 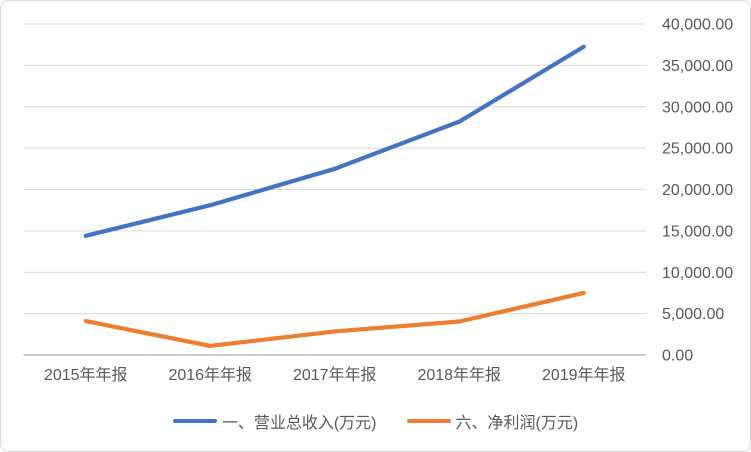 What do you see at coordinates (697, 66) in the screenshot?
I see `y-tick-label: 35,000.00` at bounding box center [697, 66].